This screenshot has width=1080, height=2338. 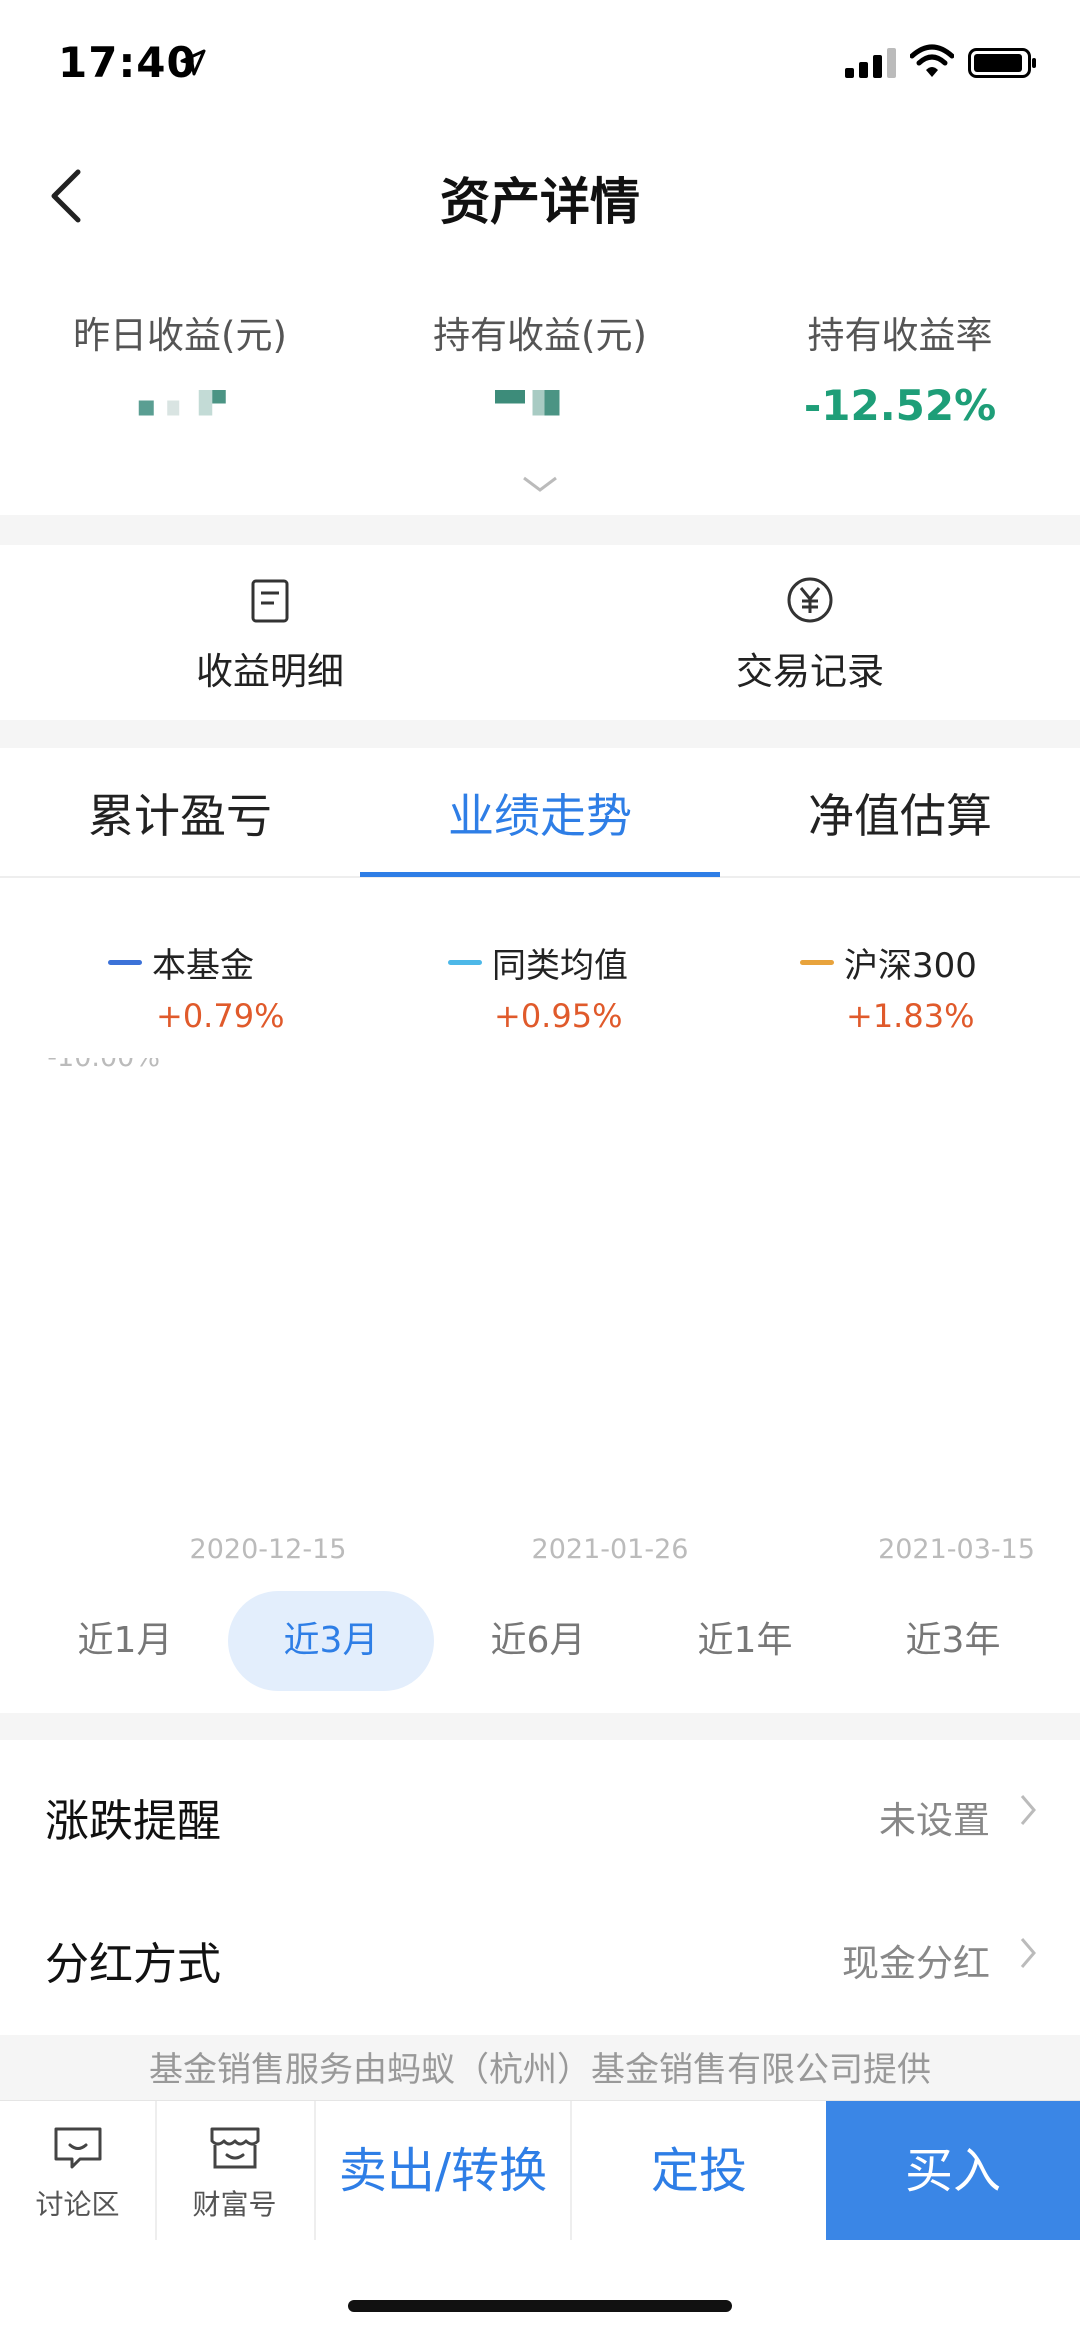 I want to click on tab-performance-trend: 业绩走势, so click(x=540, y=816).